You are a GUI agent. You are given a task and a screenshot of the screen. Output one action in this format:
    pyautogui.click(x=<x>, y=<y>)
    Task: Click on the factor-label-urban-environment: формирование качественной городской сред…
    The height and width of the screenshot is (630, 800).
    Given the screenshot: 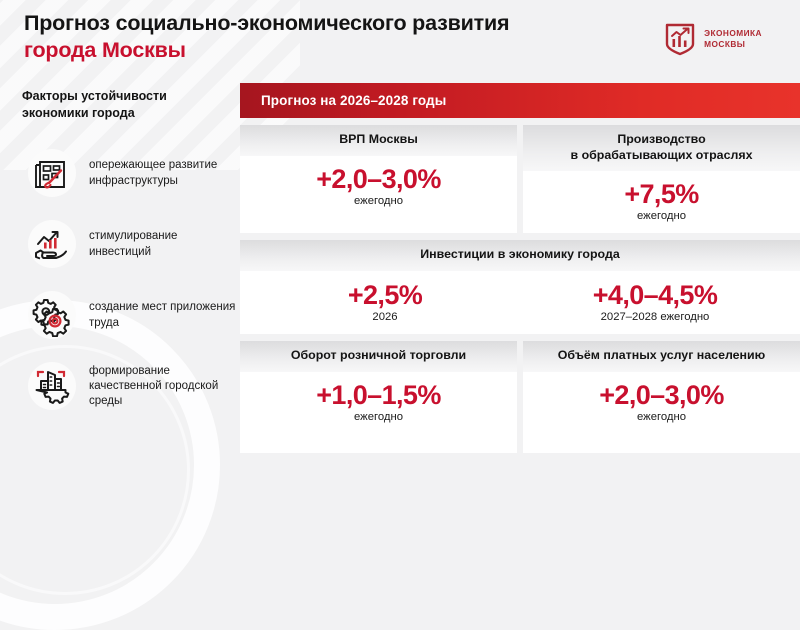 What is the action you would take?
    pyautogui.click(x=154, y=386)
    